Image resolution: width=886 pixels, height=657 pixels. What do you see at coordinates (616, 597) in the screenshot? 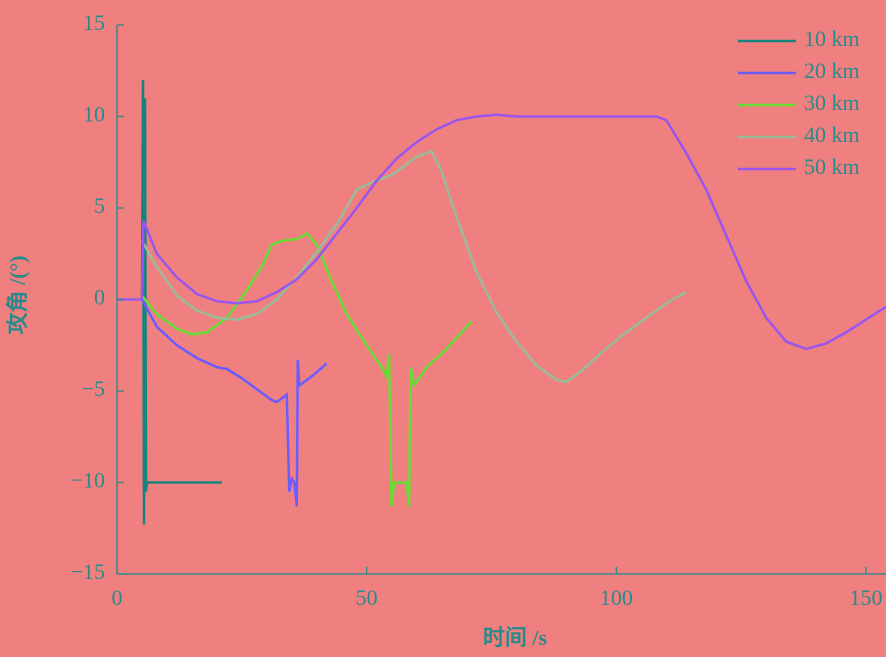
I see `x-tick-label: 100` at bounding box center [616, 597].